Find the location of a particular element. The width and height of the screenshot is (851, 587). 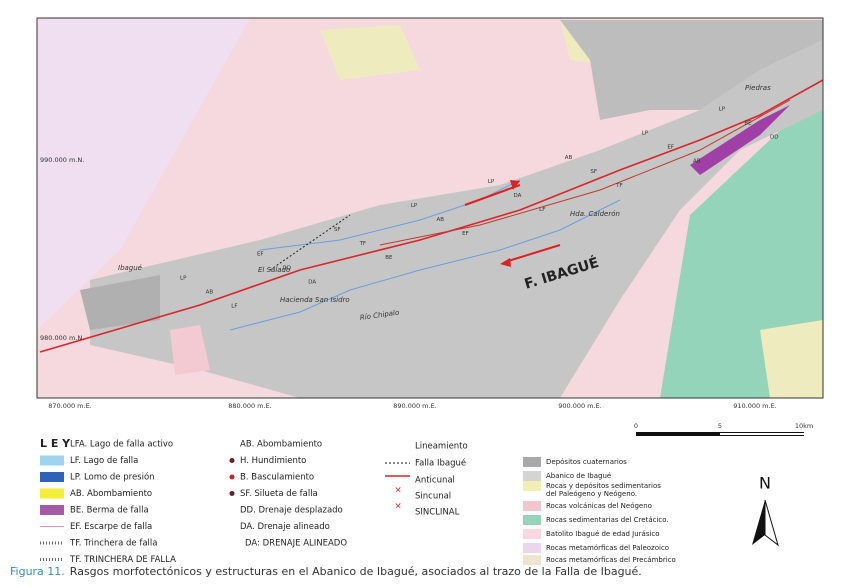

legend-unit: Rocas y depósitos sedimentarios is located at coordinates (603, 486).